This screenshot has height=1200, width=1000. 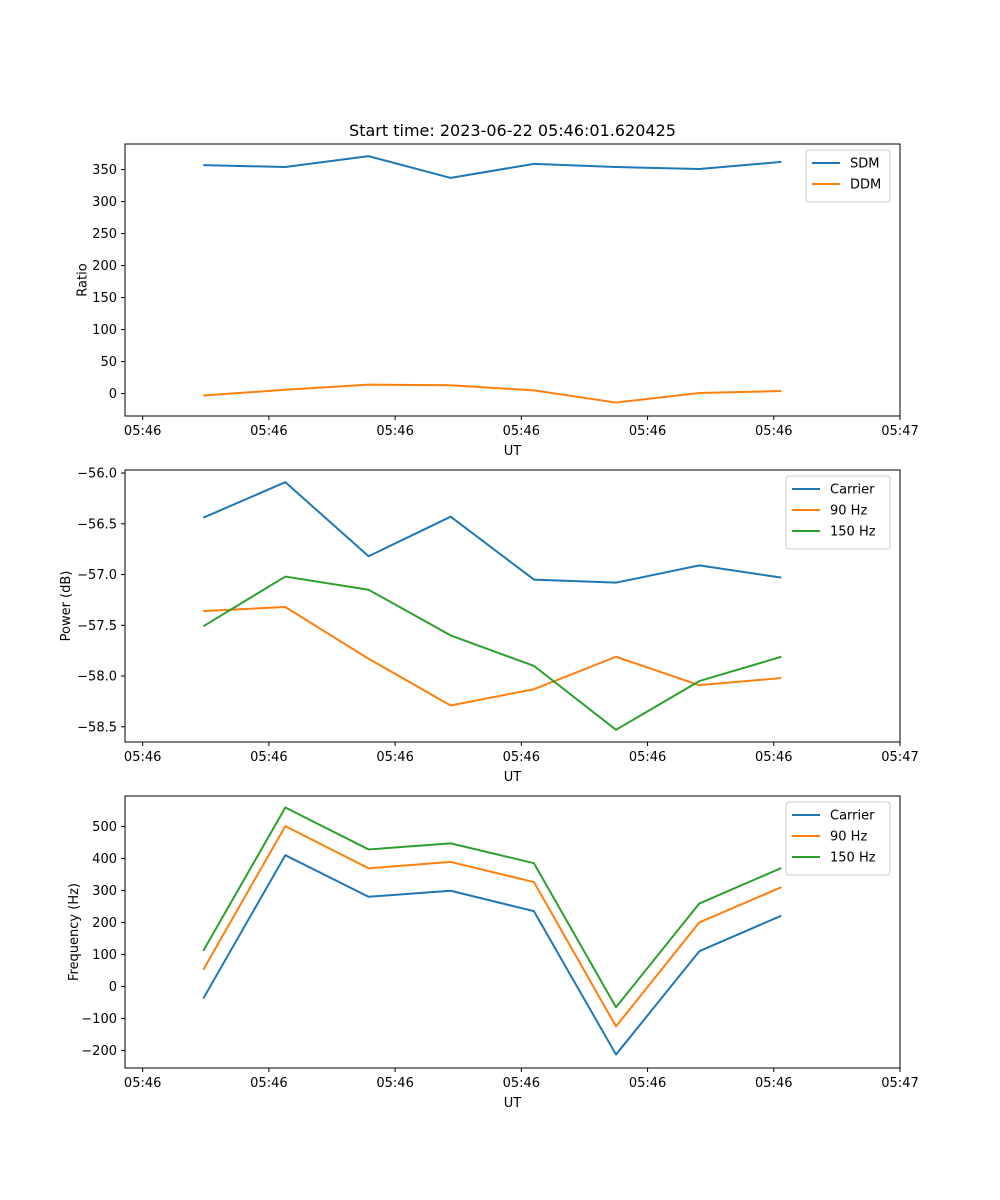 What do you see at coordinates (99, 1051) in the screenshot?
I see `y-tick-label: −200` at bounding box center [99, 1051].